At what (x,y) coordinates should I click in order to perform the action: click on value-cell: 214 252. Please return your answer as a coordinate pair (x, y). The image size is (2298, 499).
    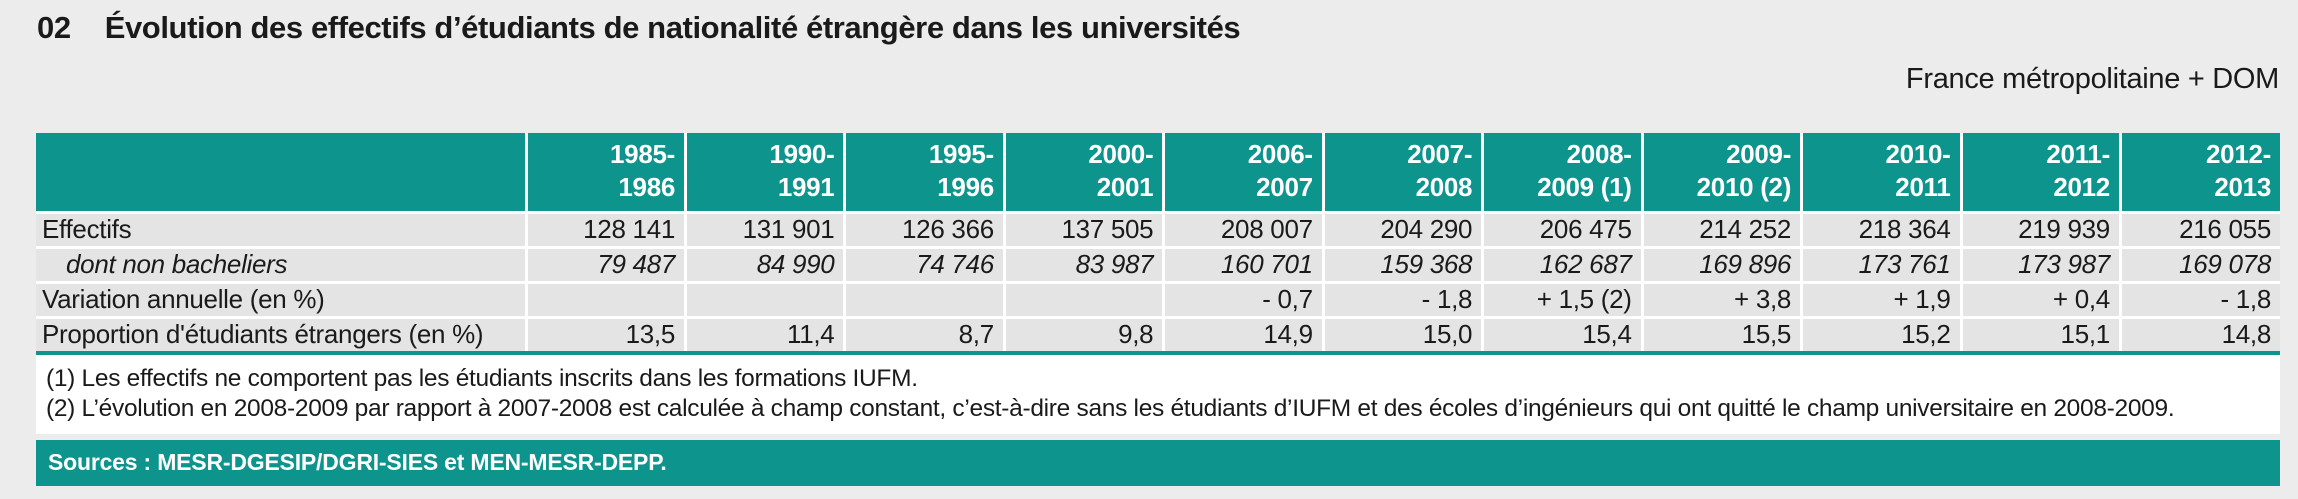
    Looking at the image, I should click on (1723, 230).